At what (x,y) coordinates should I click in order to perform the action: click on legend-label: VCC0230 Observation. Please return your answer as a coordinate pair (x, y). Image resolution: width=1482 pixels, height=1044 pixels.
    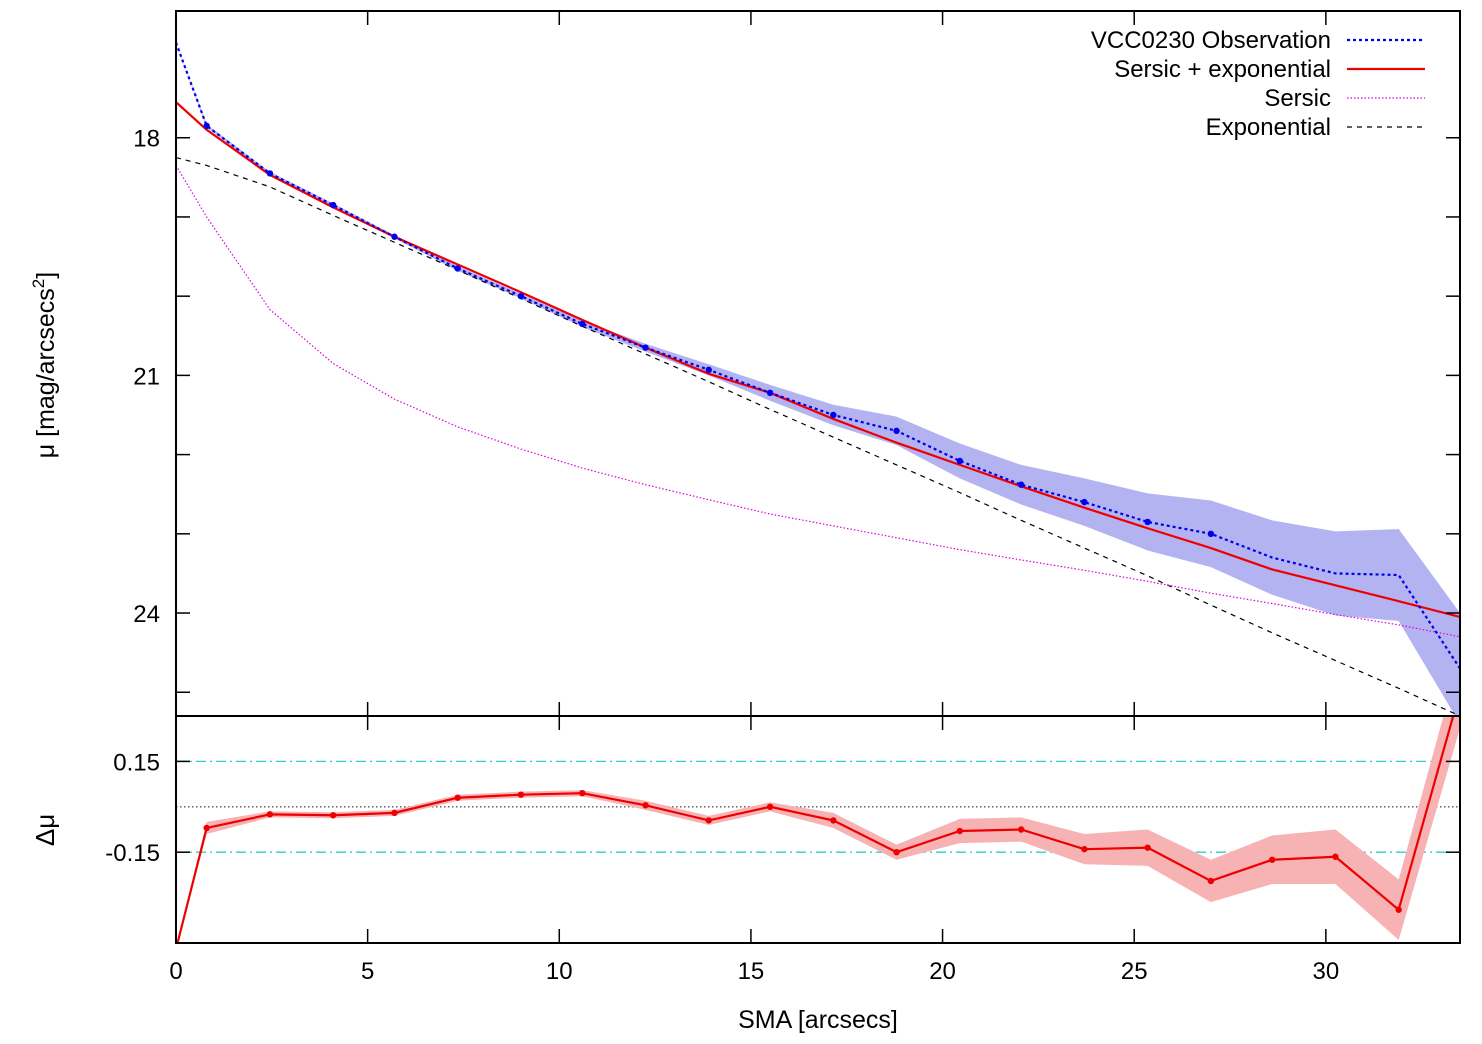
    Looking at the image, I should click on (1211, 40).